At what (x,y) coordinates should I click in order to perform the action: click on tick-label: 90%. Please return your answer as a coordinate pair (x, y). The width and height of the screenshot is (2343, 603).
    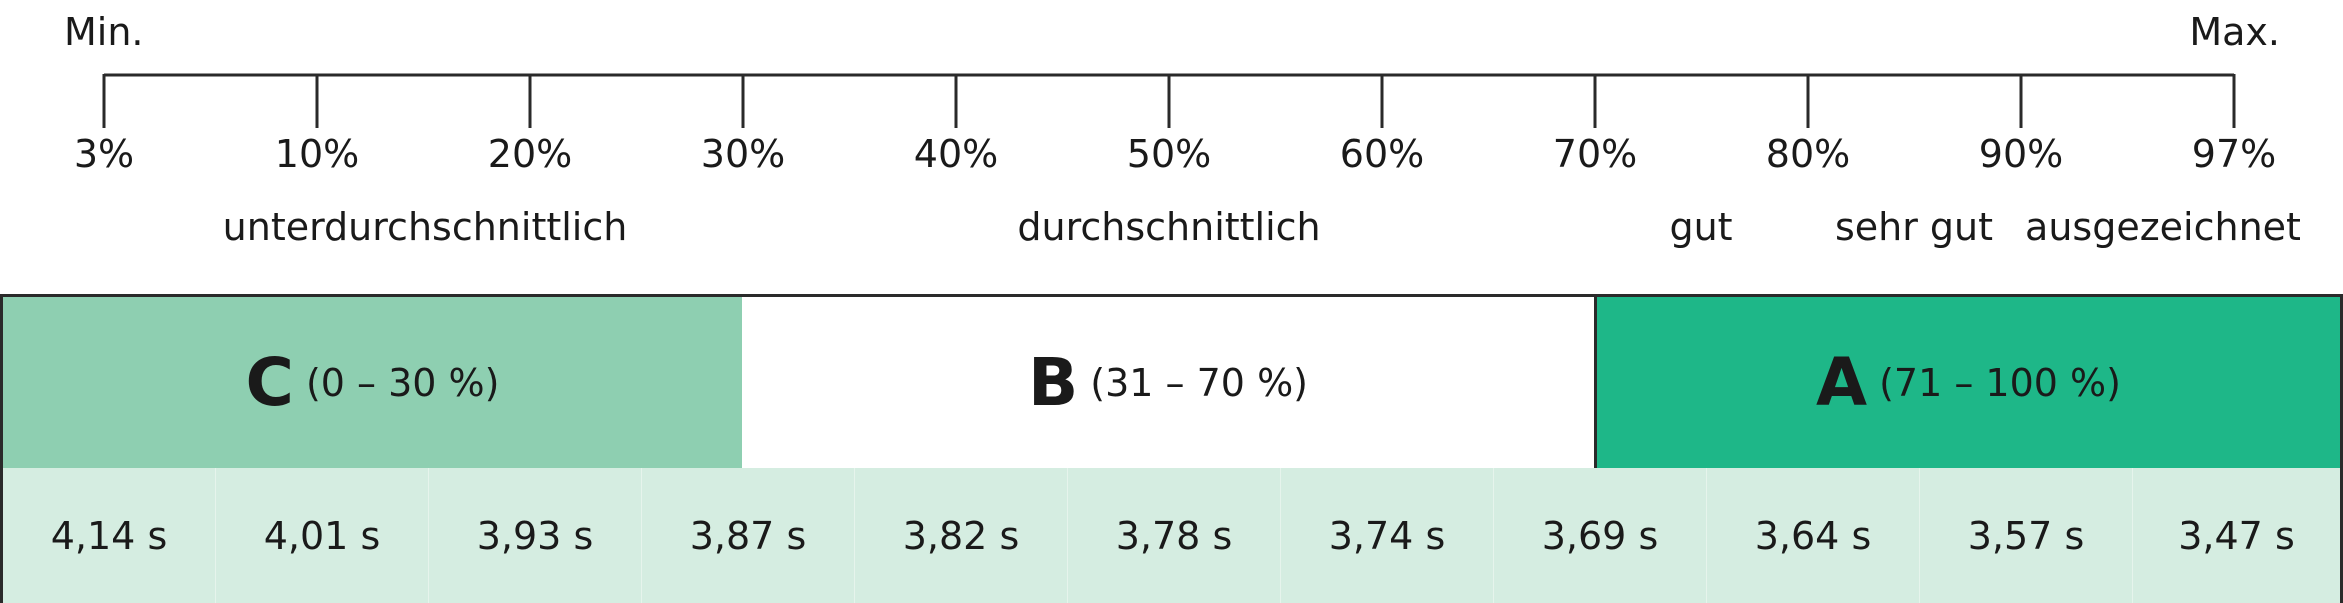
    Looking at the image, I should click on (2021, 154).